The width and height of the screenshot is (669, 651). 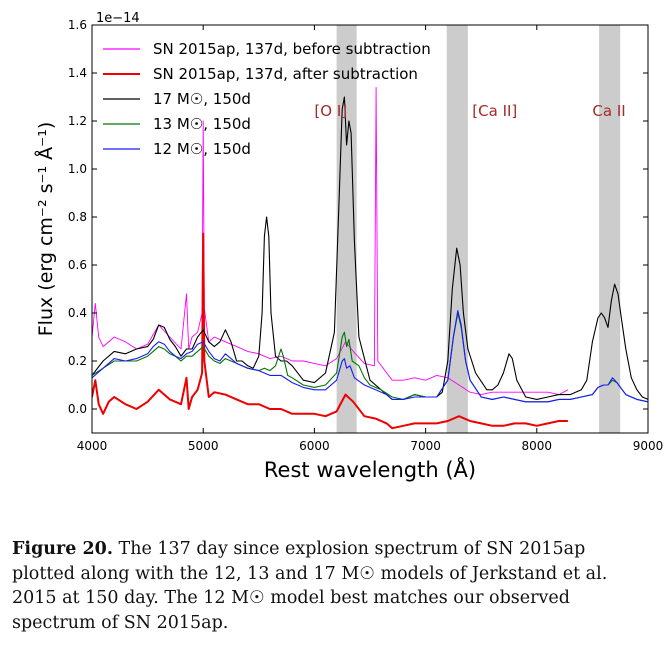 I want to click on y-tick-label-7: 1.4, so click(x=77, y=73).